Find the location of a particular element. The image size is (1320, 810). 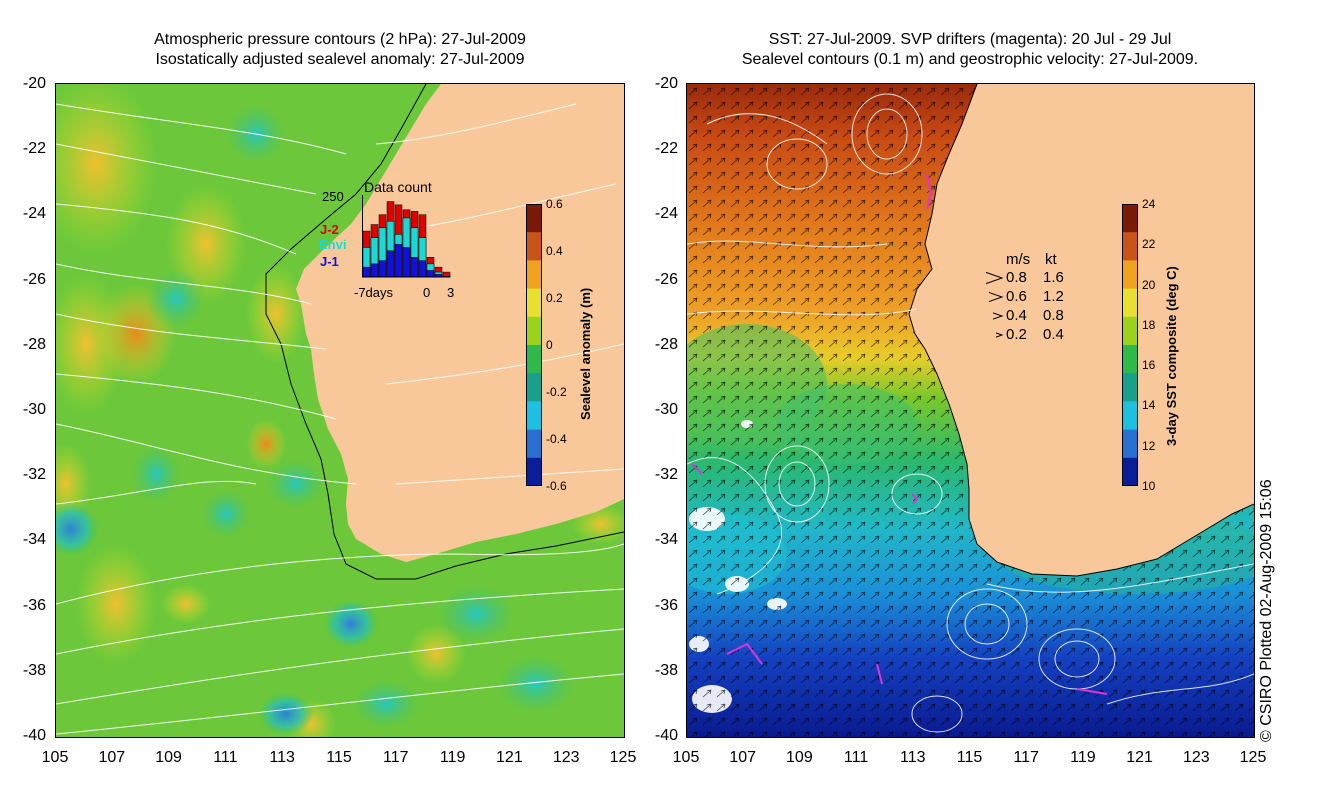

colorbar-tick-label: 22 is located at coordinates (1149, 244).